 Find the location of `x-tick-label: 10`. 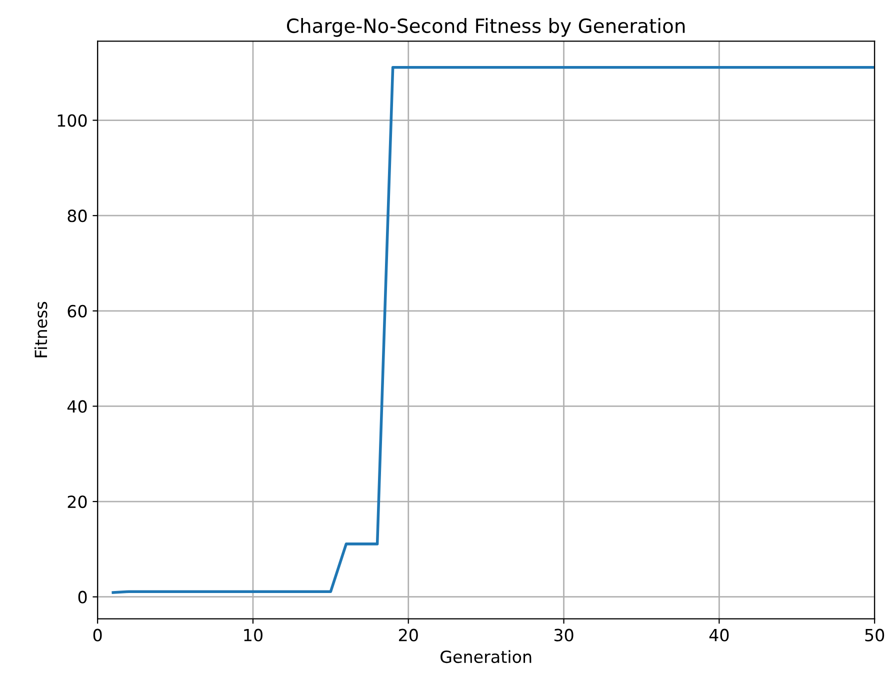

x-tick-label: 10 is located at coordinates (253, 635).